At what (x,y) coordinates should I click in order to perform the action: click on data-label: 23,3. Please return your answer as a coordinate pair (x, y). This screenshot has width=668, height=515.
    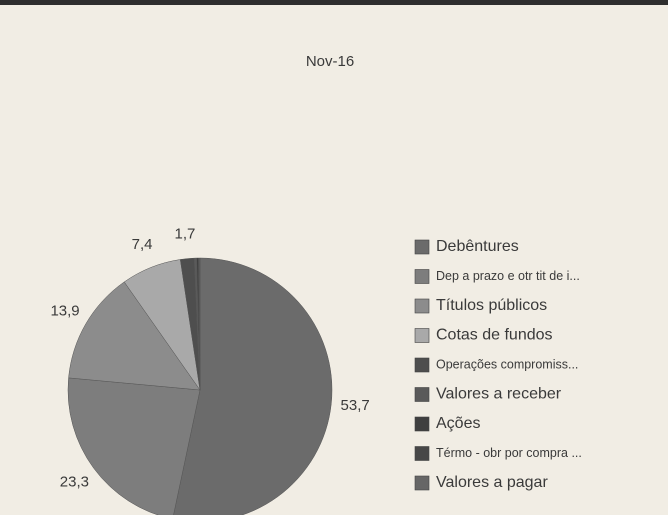
    Looking at the image, I should click on (74, 481).